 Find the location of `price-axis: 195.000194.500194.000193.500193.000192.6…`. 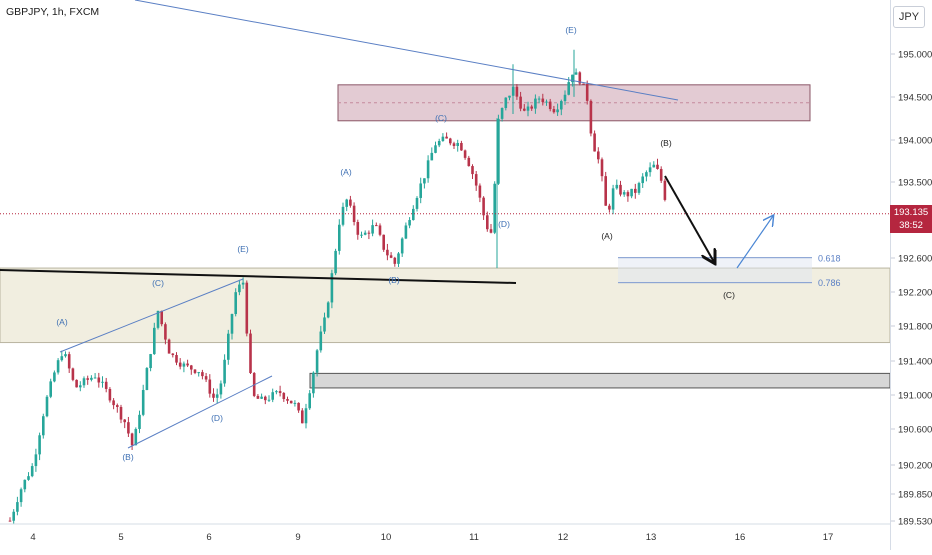

price-axis: 195.000194.500194.000193.500193.000192.6… is located at coordinates (911, 275).